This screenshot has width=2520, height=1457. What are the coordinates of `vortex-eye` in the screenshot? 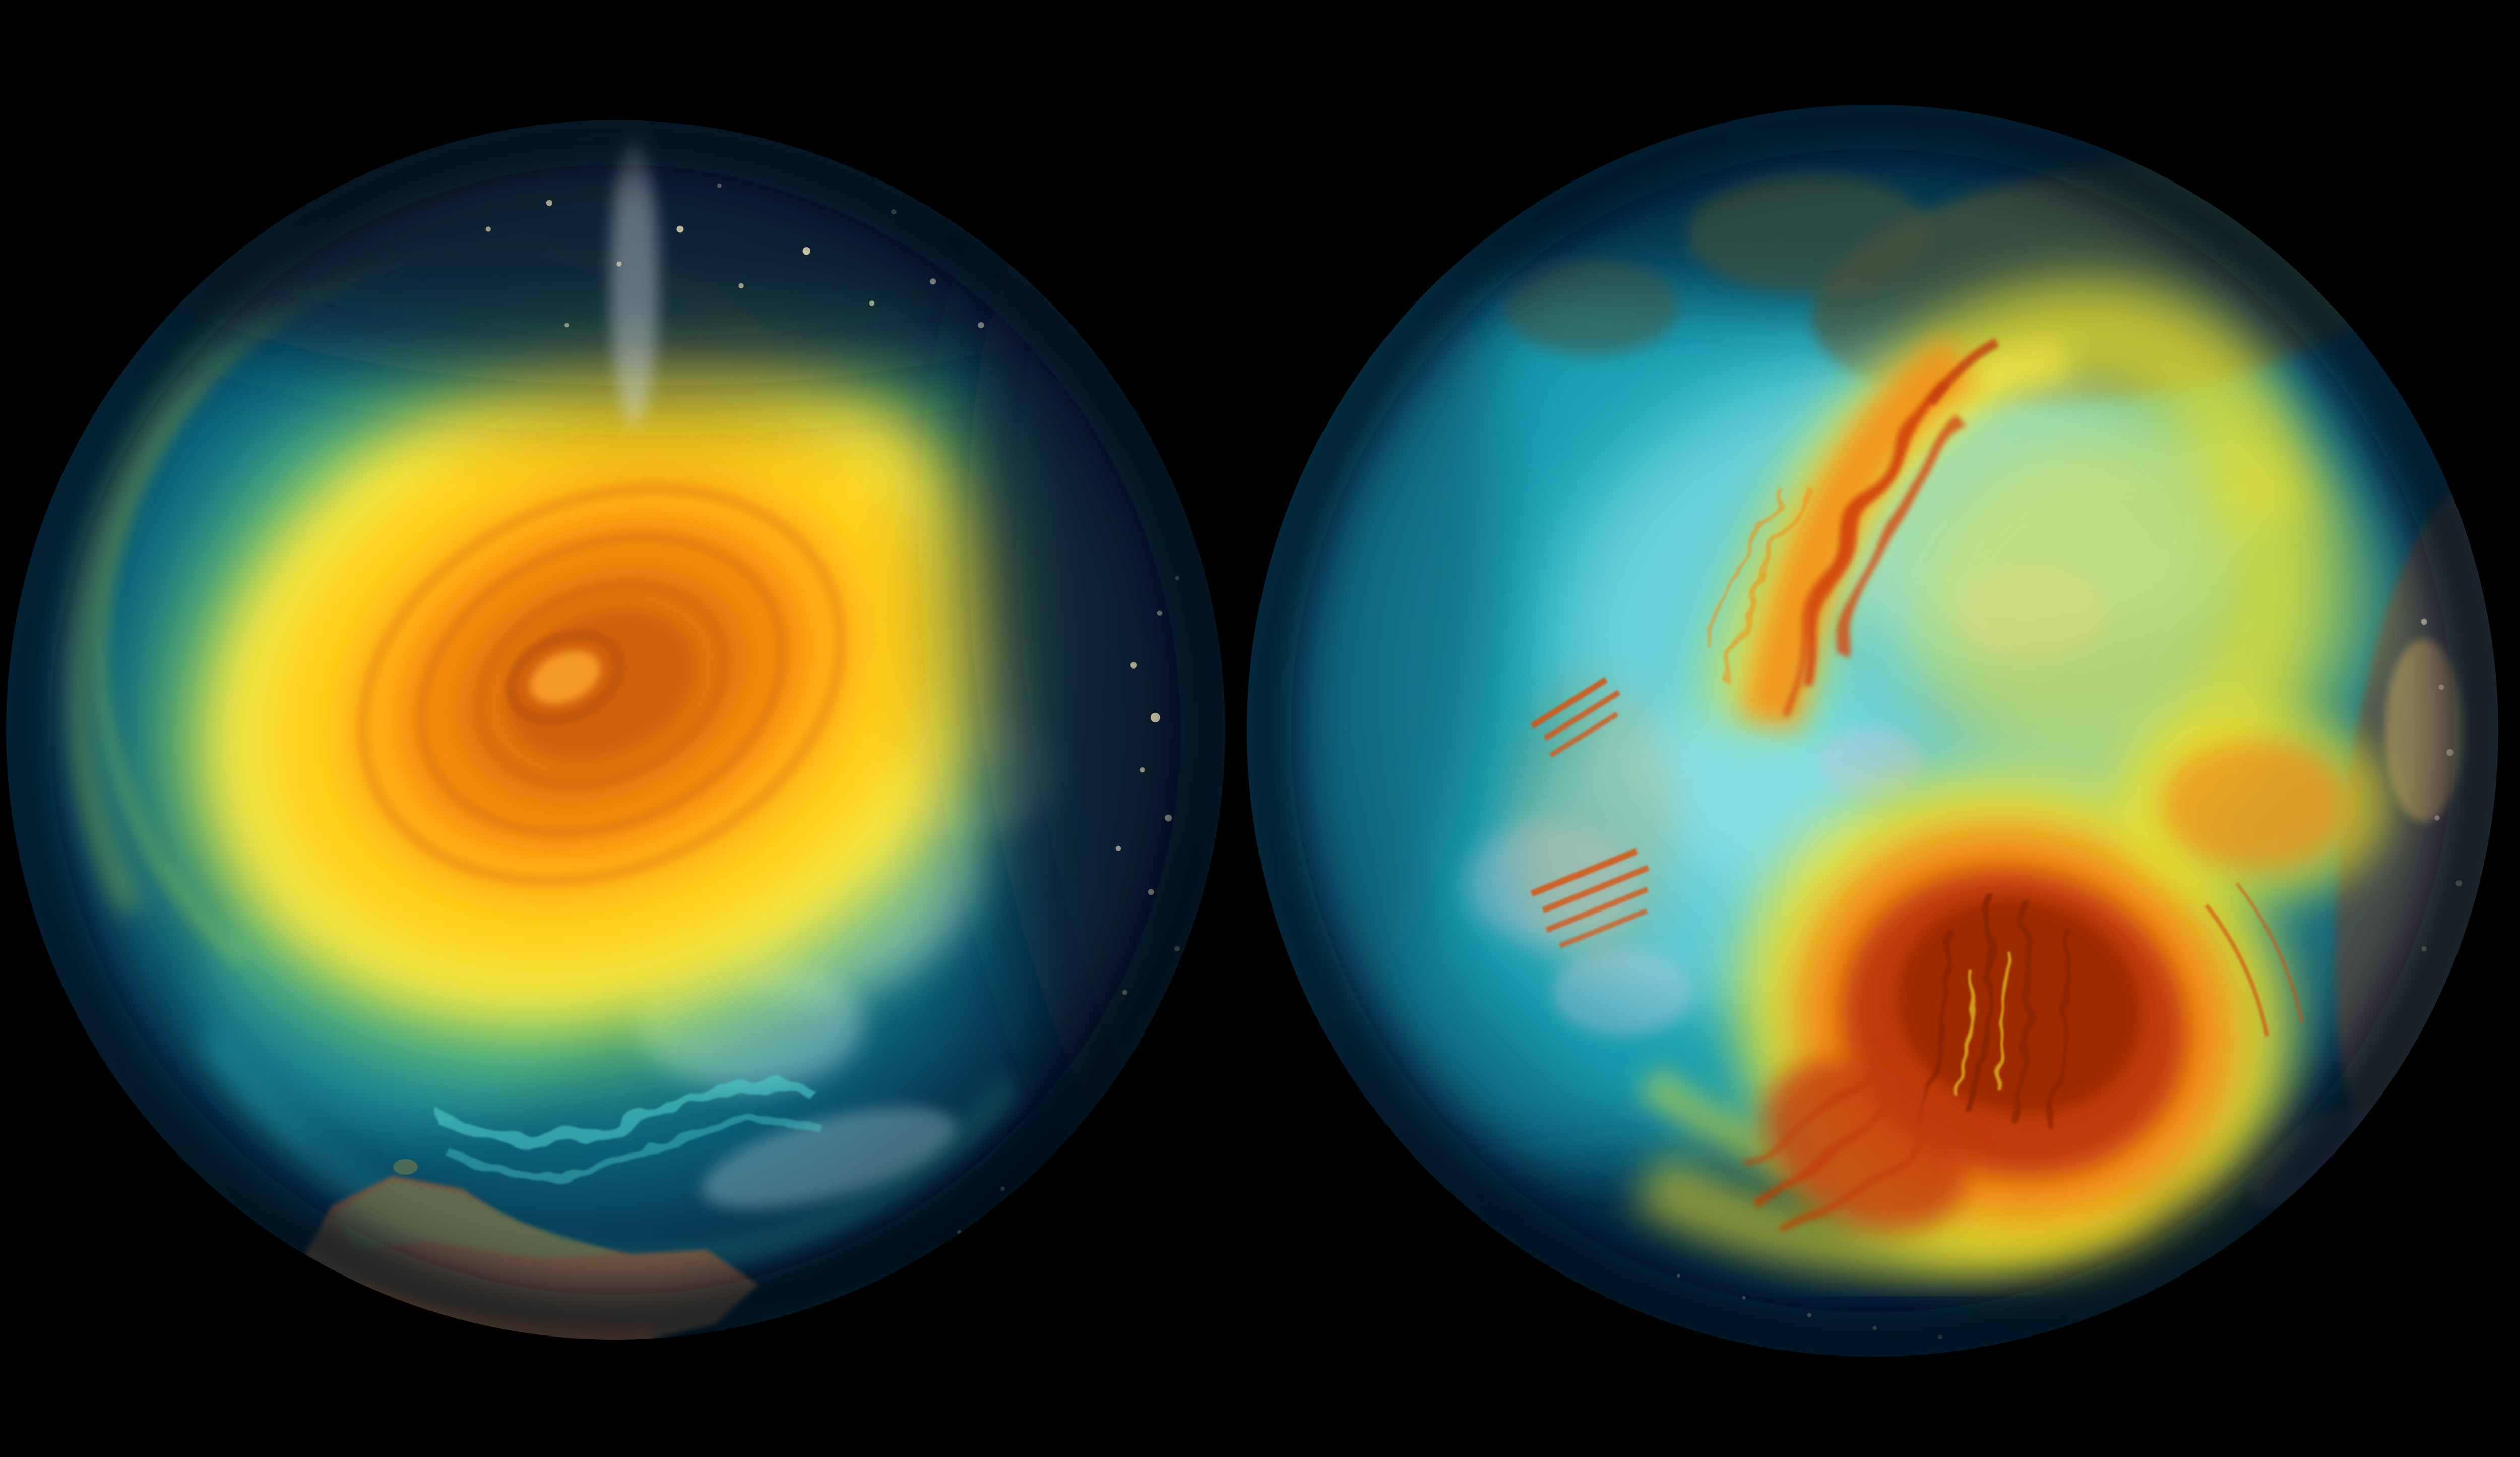 It's located at (564, 677).